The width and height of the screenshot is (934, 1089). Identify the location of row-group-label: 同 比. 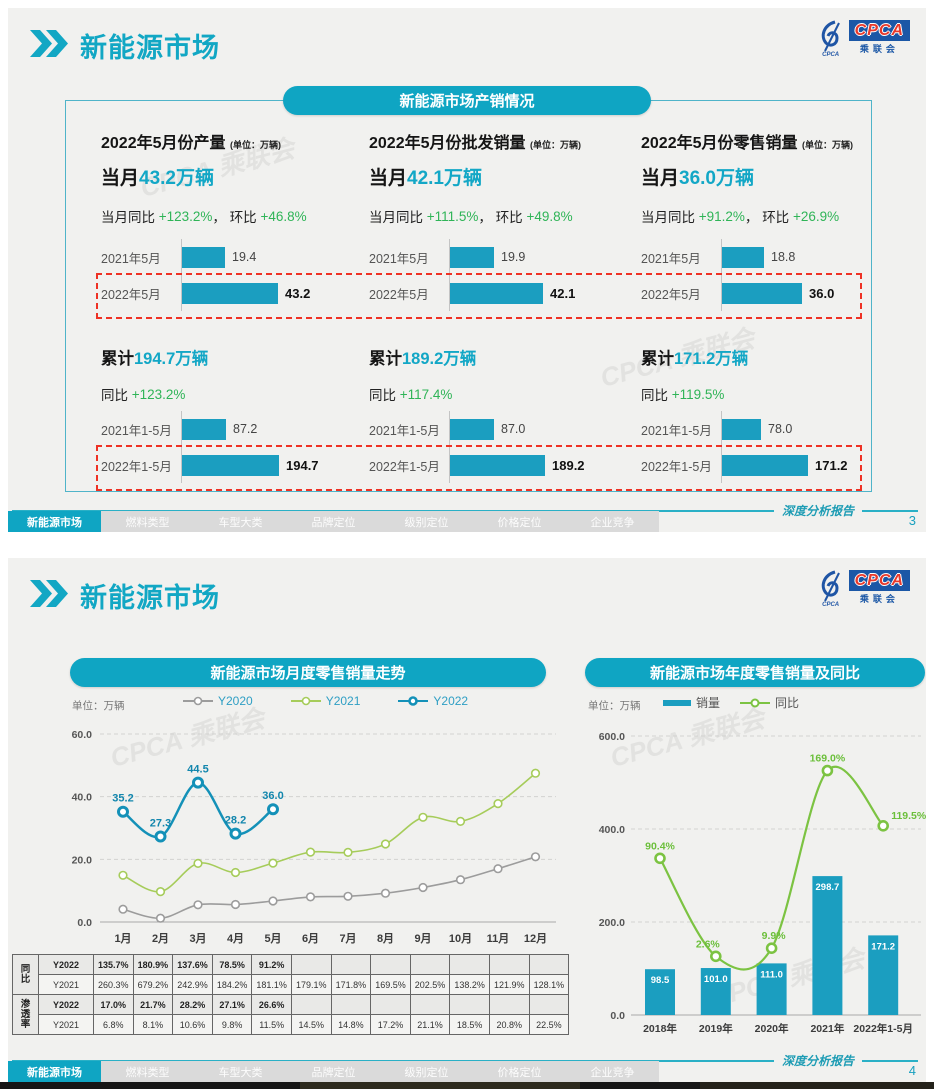
(25, 974).